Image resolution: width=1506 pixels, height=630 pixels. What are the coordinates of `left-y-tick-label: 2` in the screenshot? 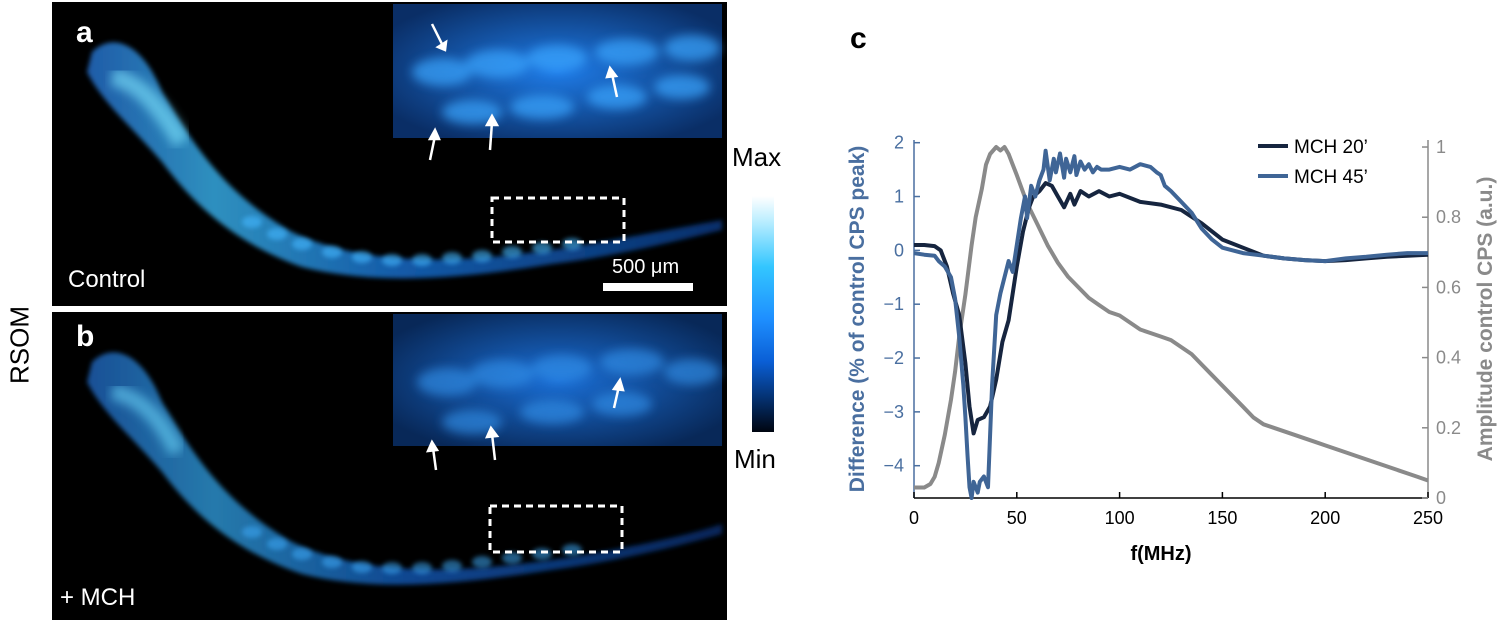 It's located at (899, 143).